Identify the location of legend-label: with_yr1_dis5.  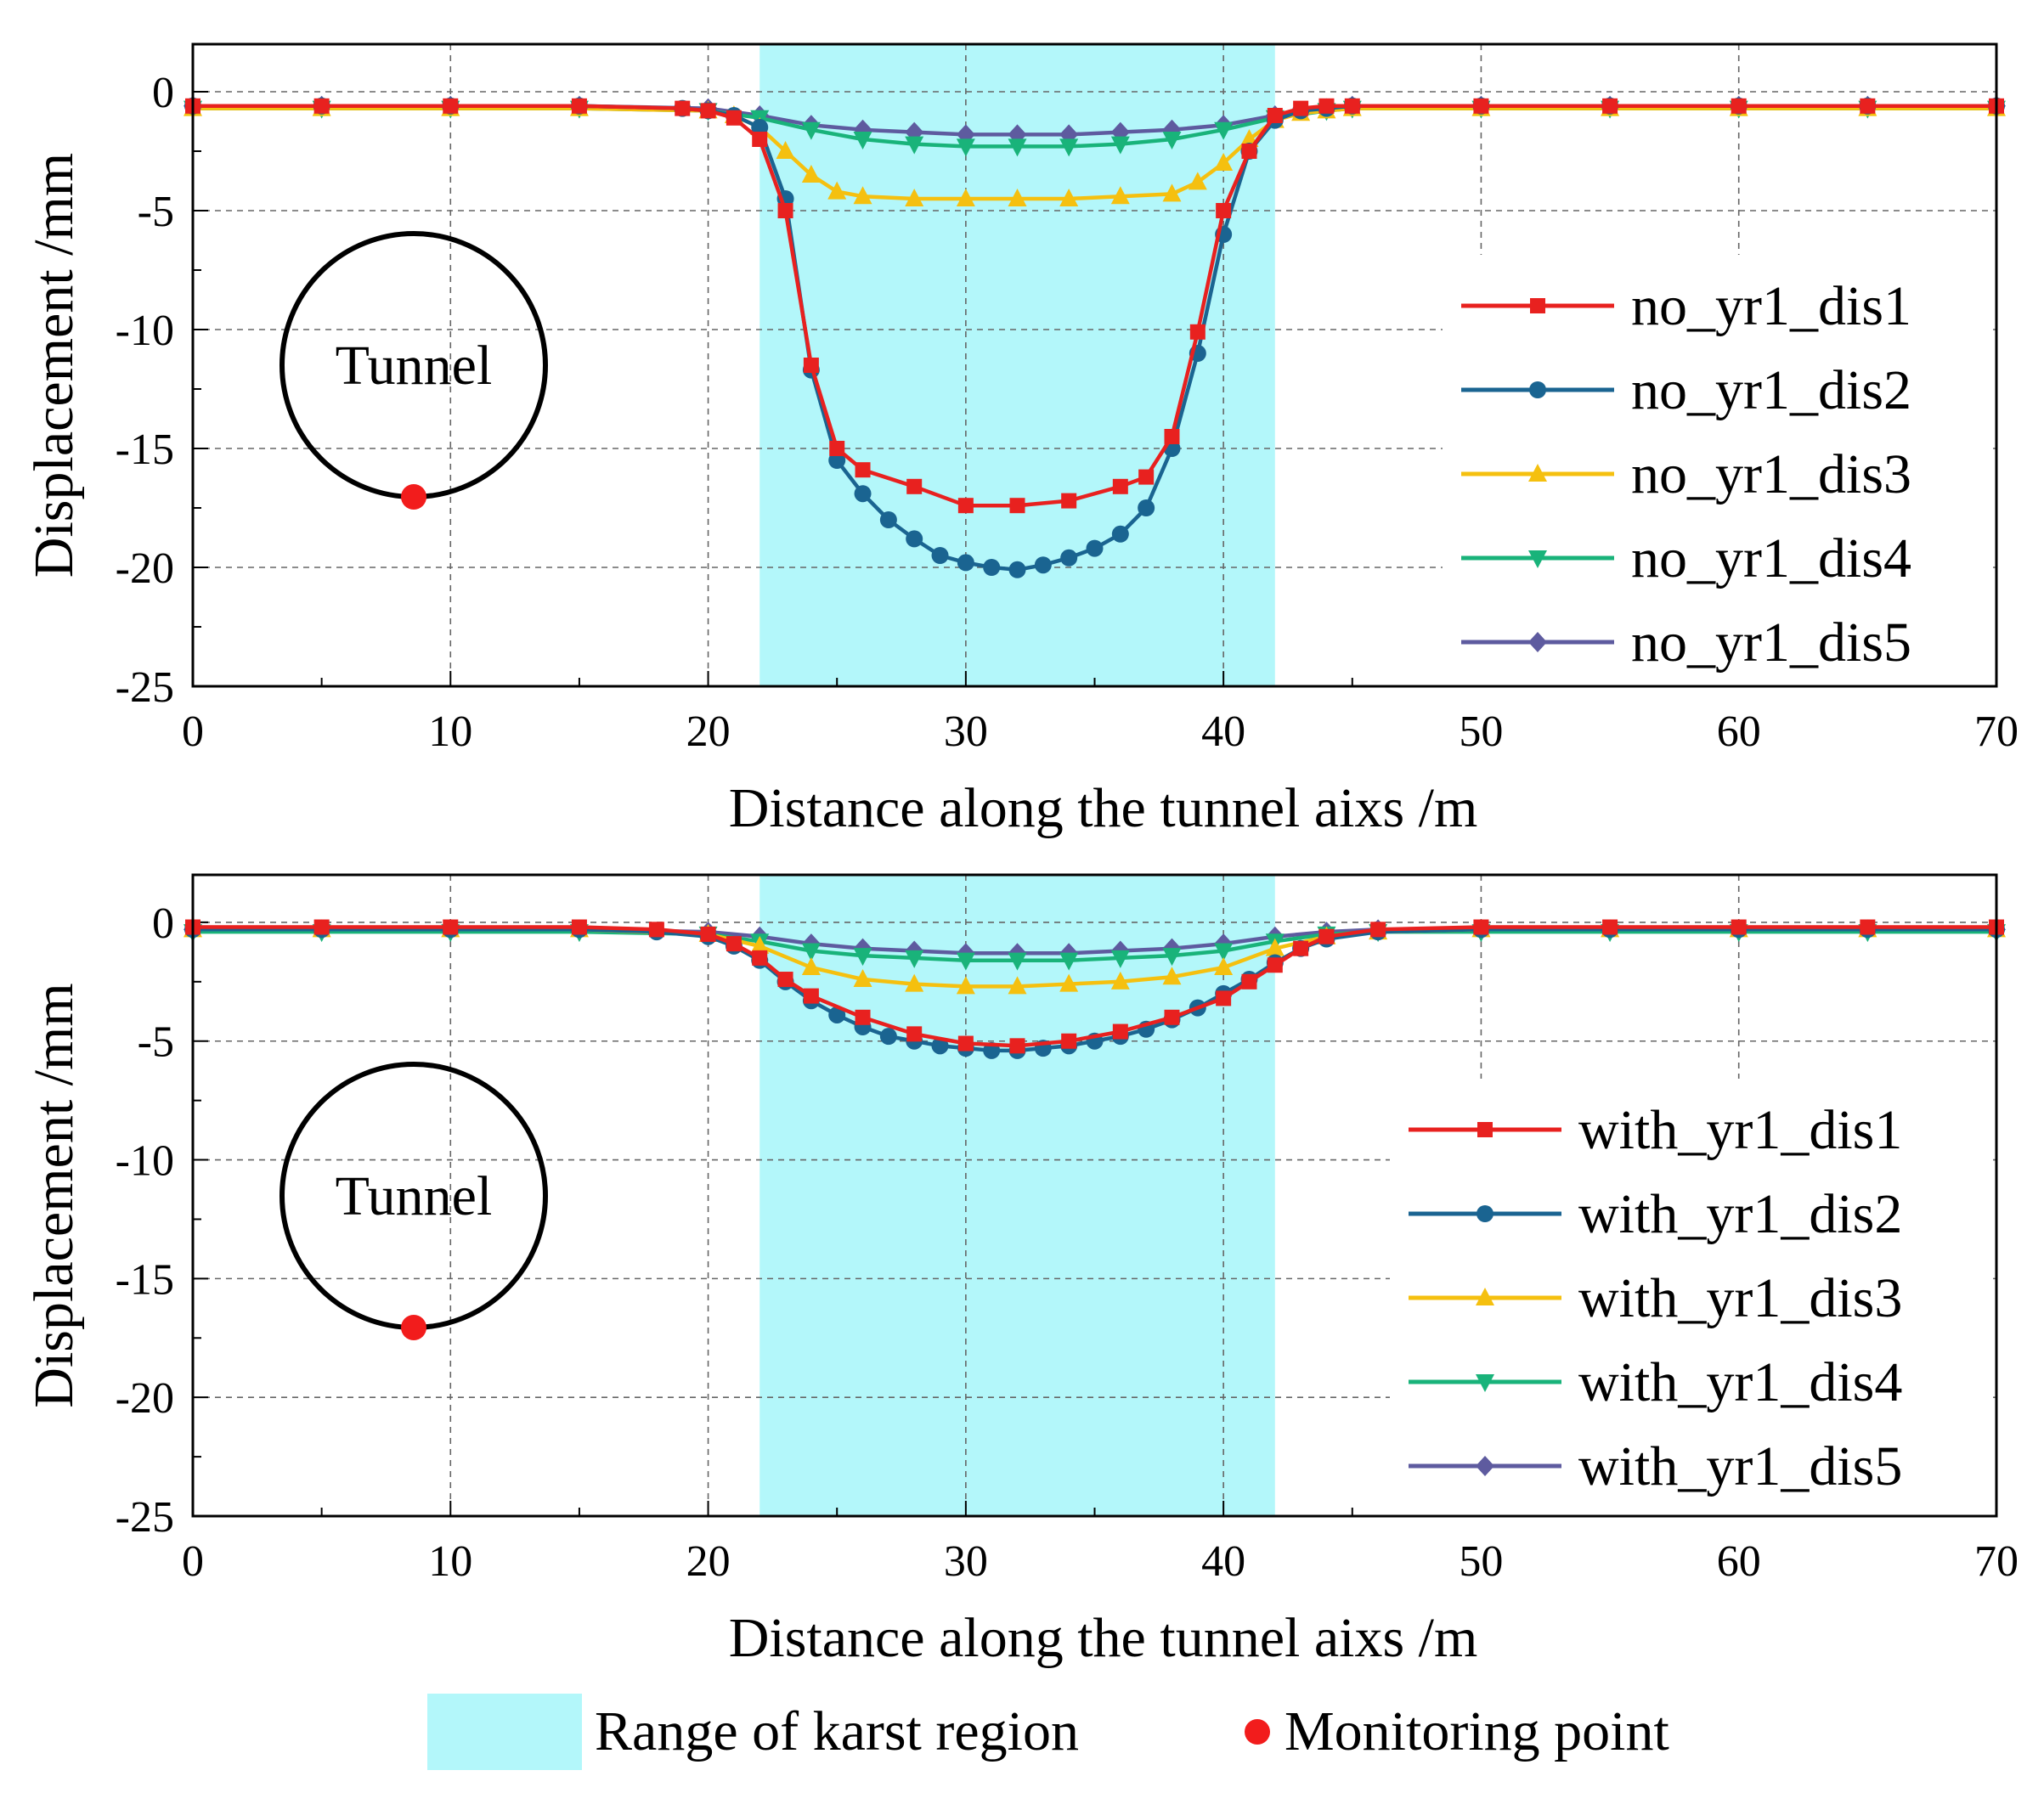
(1740, 1466).